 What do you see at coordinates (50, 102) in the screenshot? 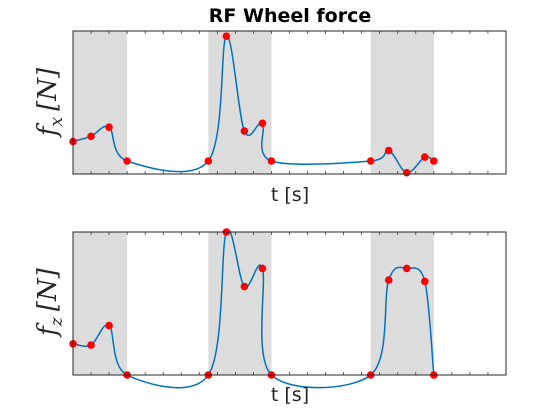
I see `y-axis-label-fx: fx[N]` at bounding box center [50, 102].